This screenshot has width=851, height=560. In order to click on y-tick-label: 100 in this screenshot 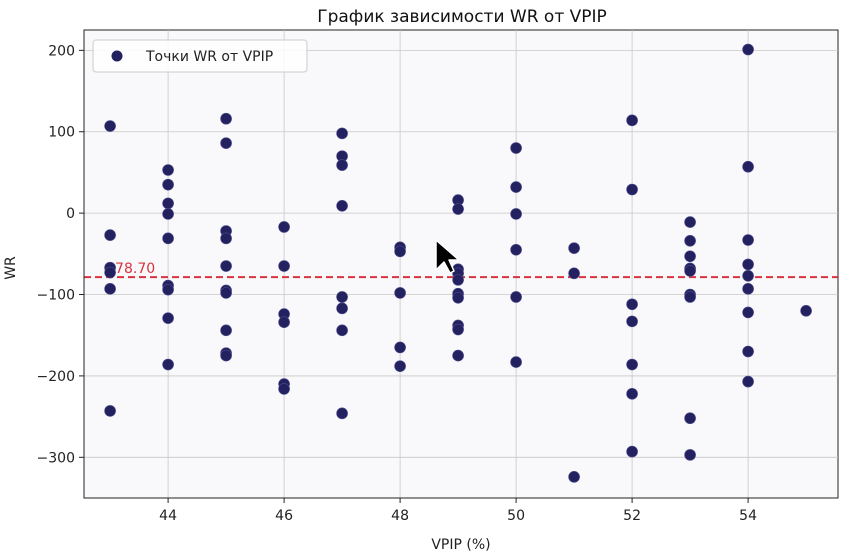, I will do `click(61, 133)`.